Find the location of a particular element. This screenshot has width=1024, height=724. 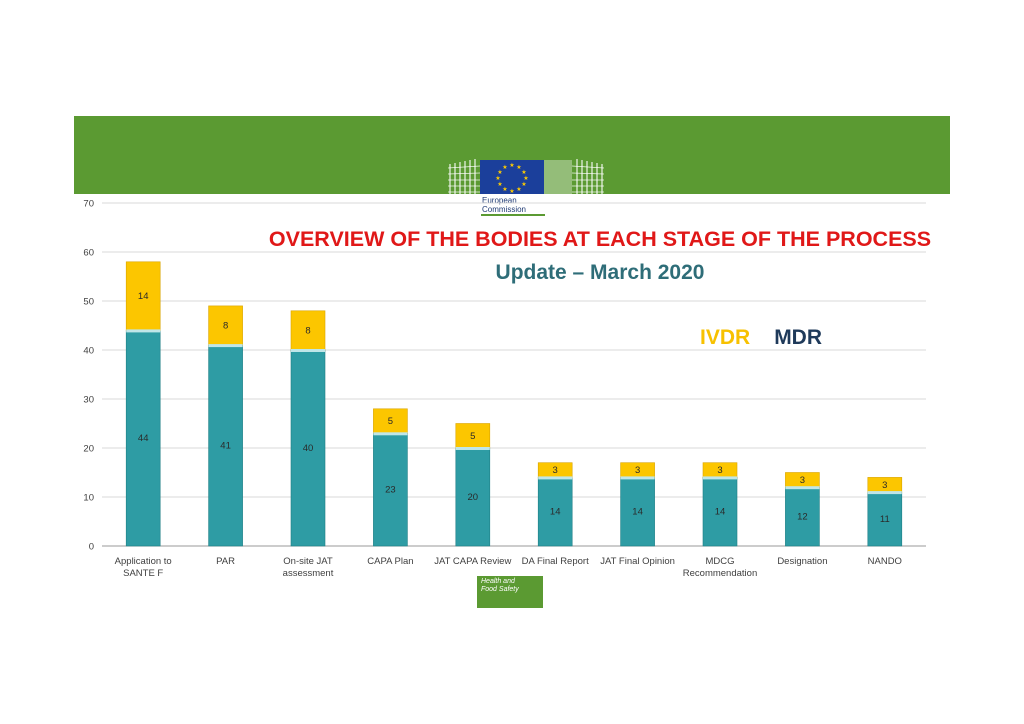

logo-text: European Commission is located at coordinates (522, 205).